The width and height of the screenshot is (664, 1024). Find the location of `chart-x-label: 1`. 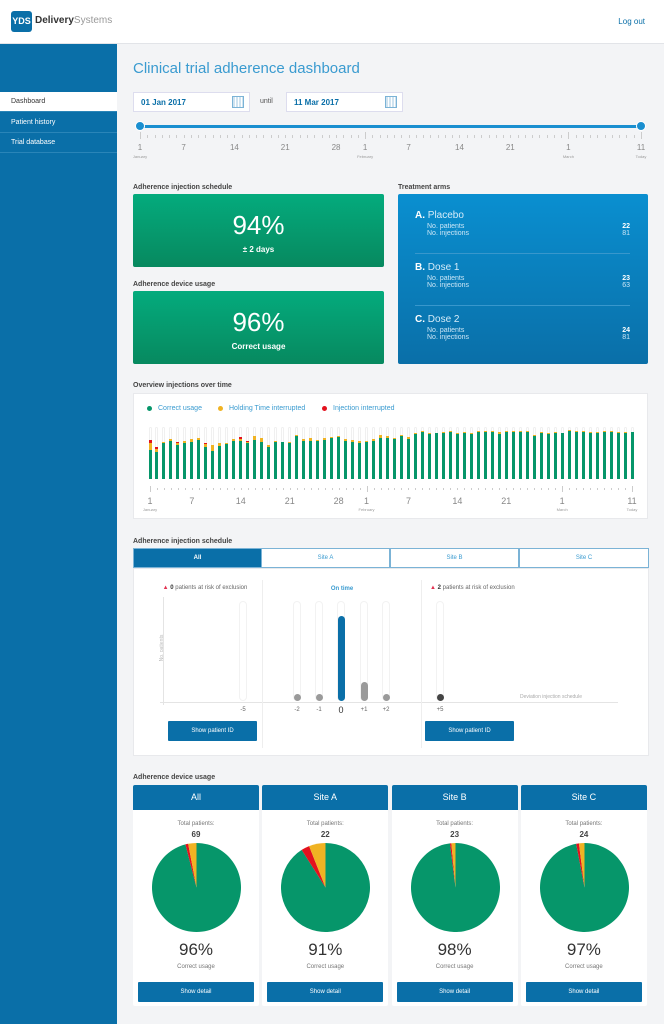

chart-x-label: 1 is located at coordinates (367, 501).